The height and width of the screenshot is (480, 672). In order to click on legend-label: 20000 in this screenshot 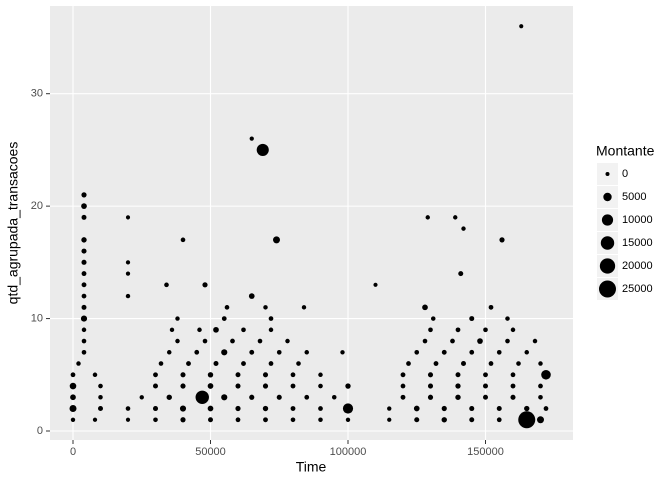, I will do `click(637, 266)`.